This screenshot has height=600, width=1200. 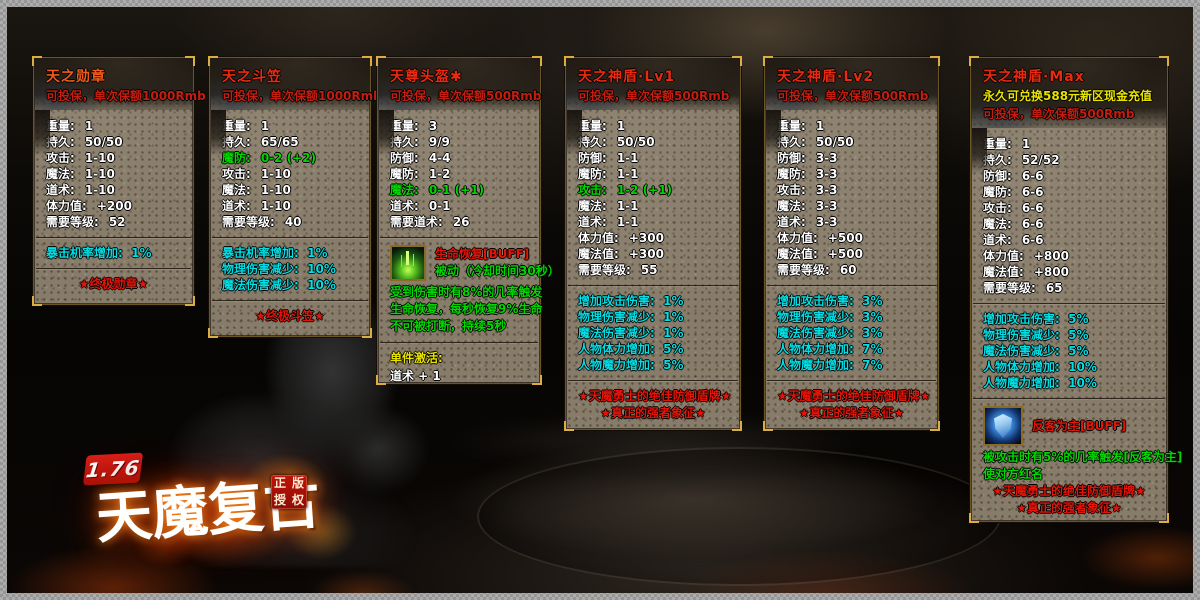 I want to click on stat-value: 1, so click(x=89, y=126).